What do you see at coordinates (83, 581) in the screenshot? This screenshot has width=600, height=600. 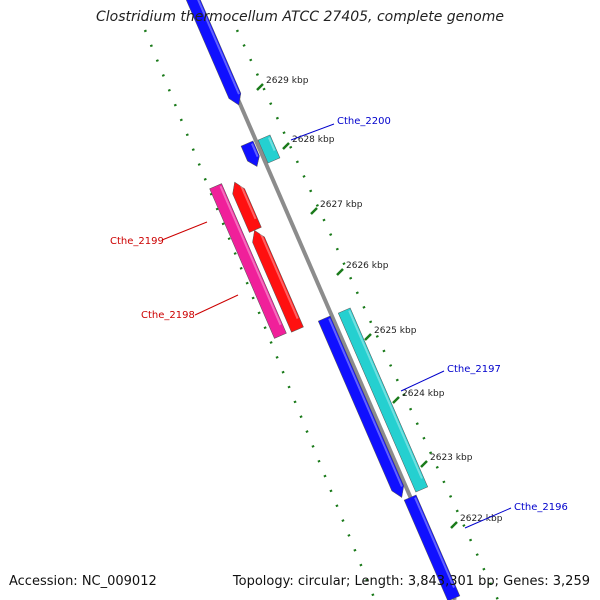 I see `accession-text: Accession: NC_009012` at bounding box center [83, 581].